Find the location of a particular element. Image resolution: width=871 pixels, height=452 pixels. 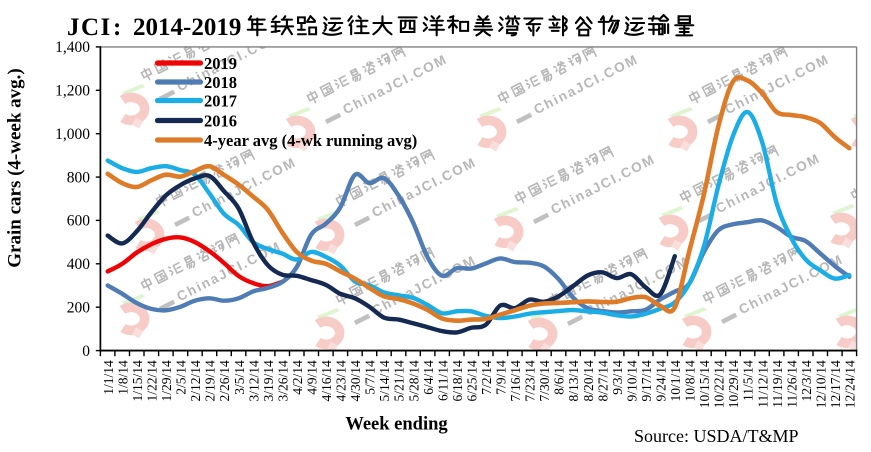

svg-text: 10/29/14 is located at coordinates (733, 384).